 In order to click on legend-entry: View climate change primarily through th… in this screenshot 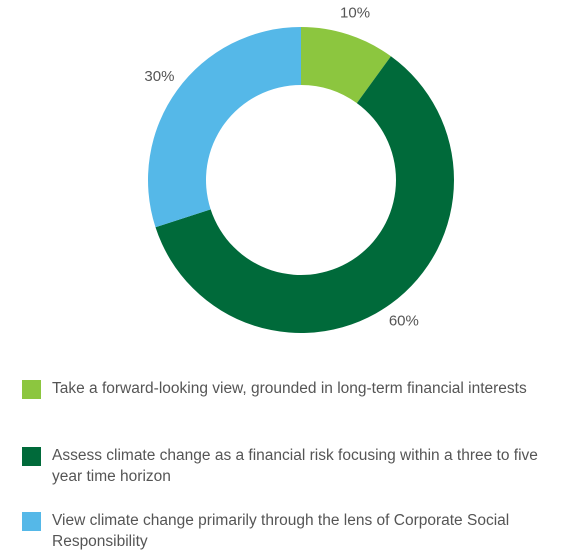, I will do `click(287, 531)`.